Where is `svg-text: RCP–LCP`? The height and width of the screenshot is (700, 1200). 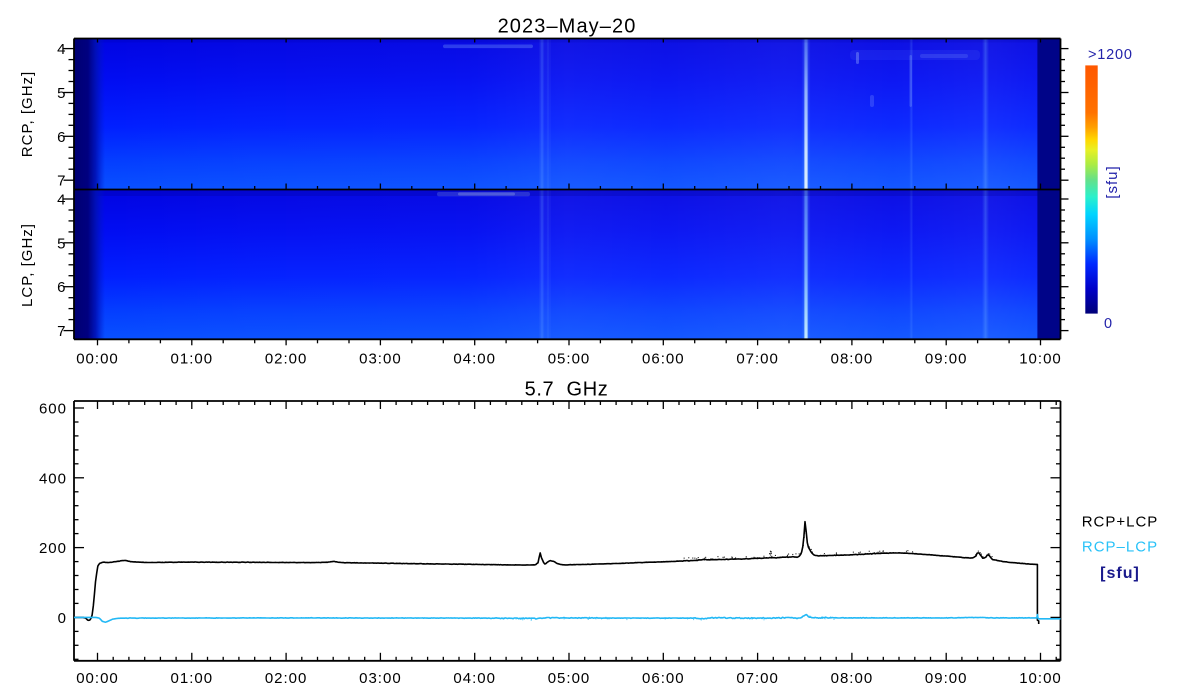 svg-text: RCP–LCP is located at coordinates (1120, 547).